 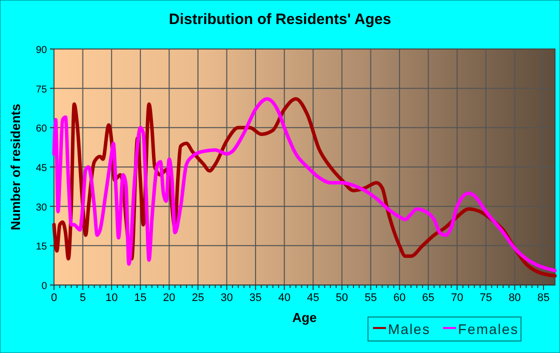 I want to click on x-tick-label: 70, so click(x=457, y=298).